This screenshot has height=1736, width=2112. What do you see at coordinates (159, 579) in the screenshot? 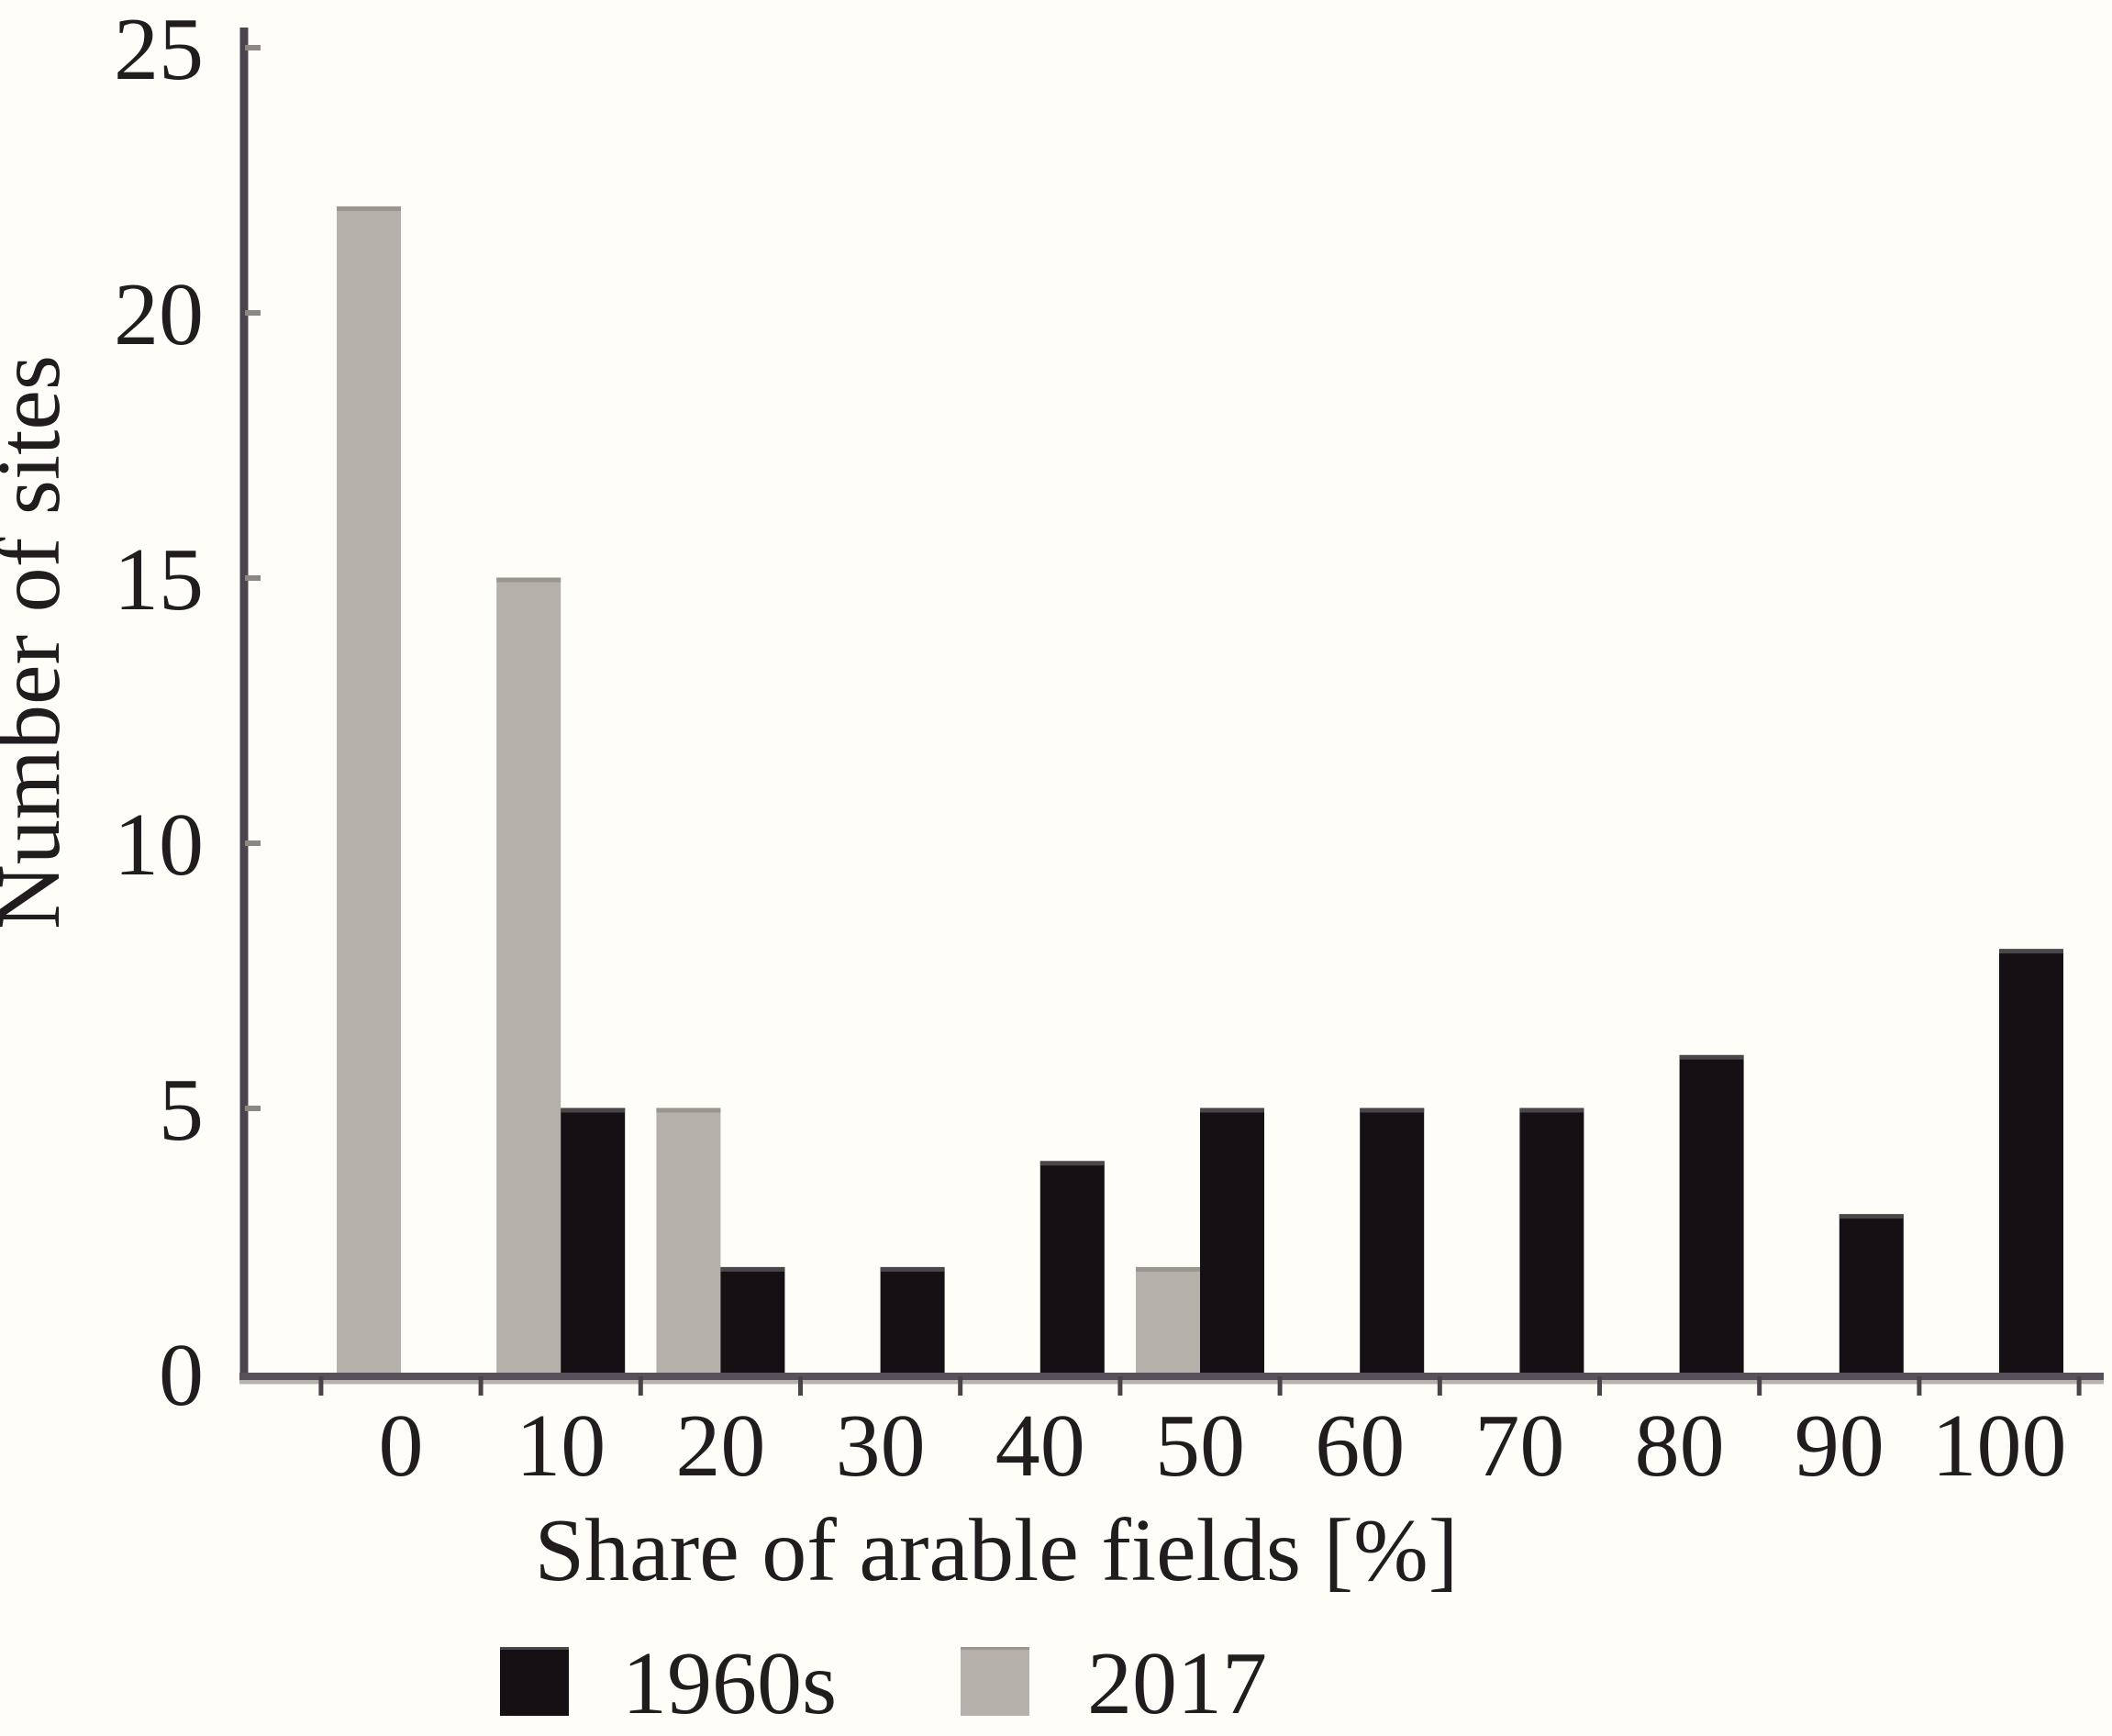
I see `y-tick-label-15: 15` at bounding box center [159, 579].